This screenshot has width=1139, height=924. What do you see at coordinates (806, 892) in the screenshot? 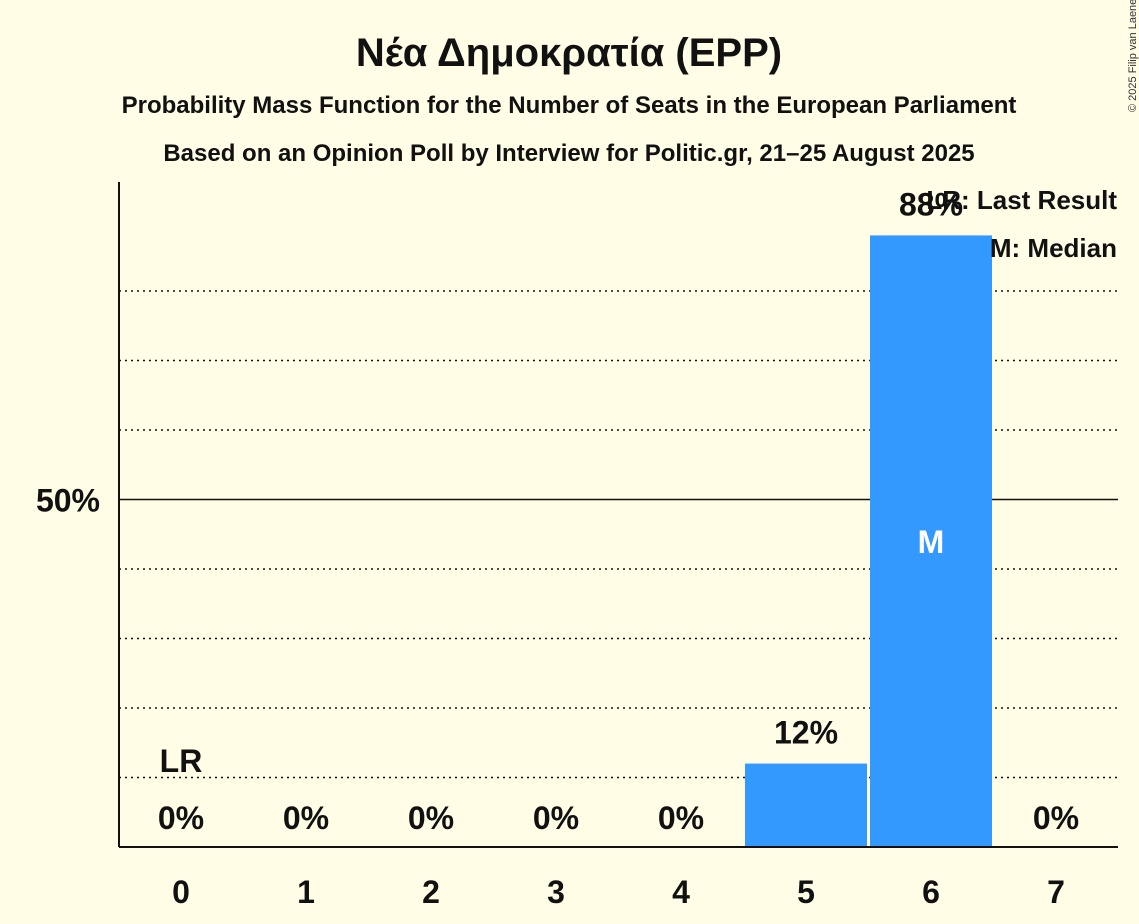
I see `x-tick-label: 5` at bounding box center [806, 892].